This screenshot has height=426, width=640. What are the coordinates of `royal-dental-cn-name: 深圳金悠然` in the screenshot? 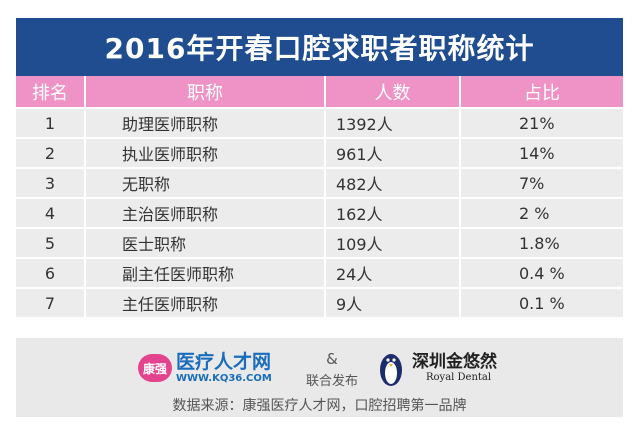 It's located at (454, 362).